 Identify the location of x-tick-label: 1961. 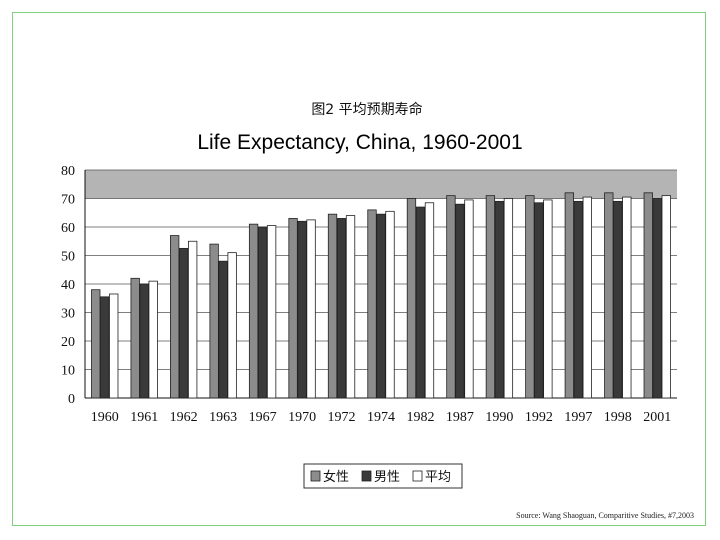
(144, 417).